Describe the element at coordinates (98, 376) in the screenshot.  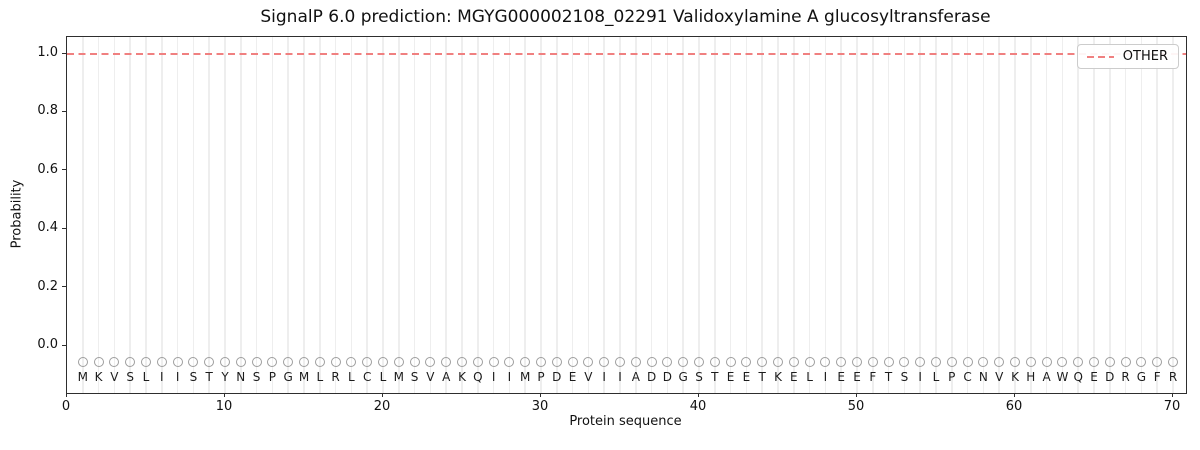
I see `sequence-letter: K` at that location.